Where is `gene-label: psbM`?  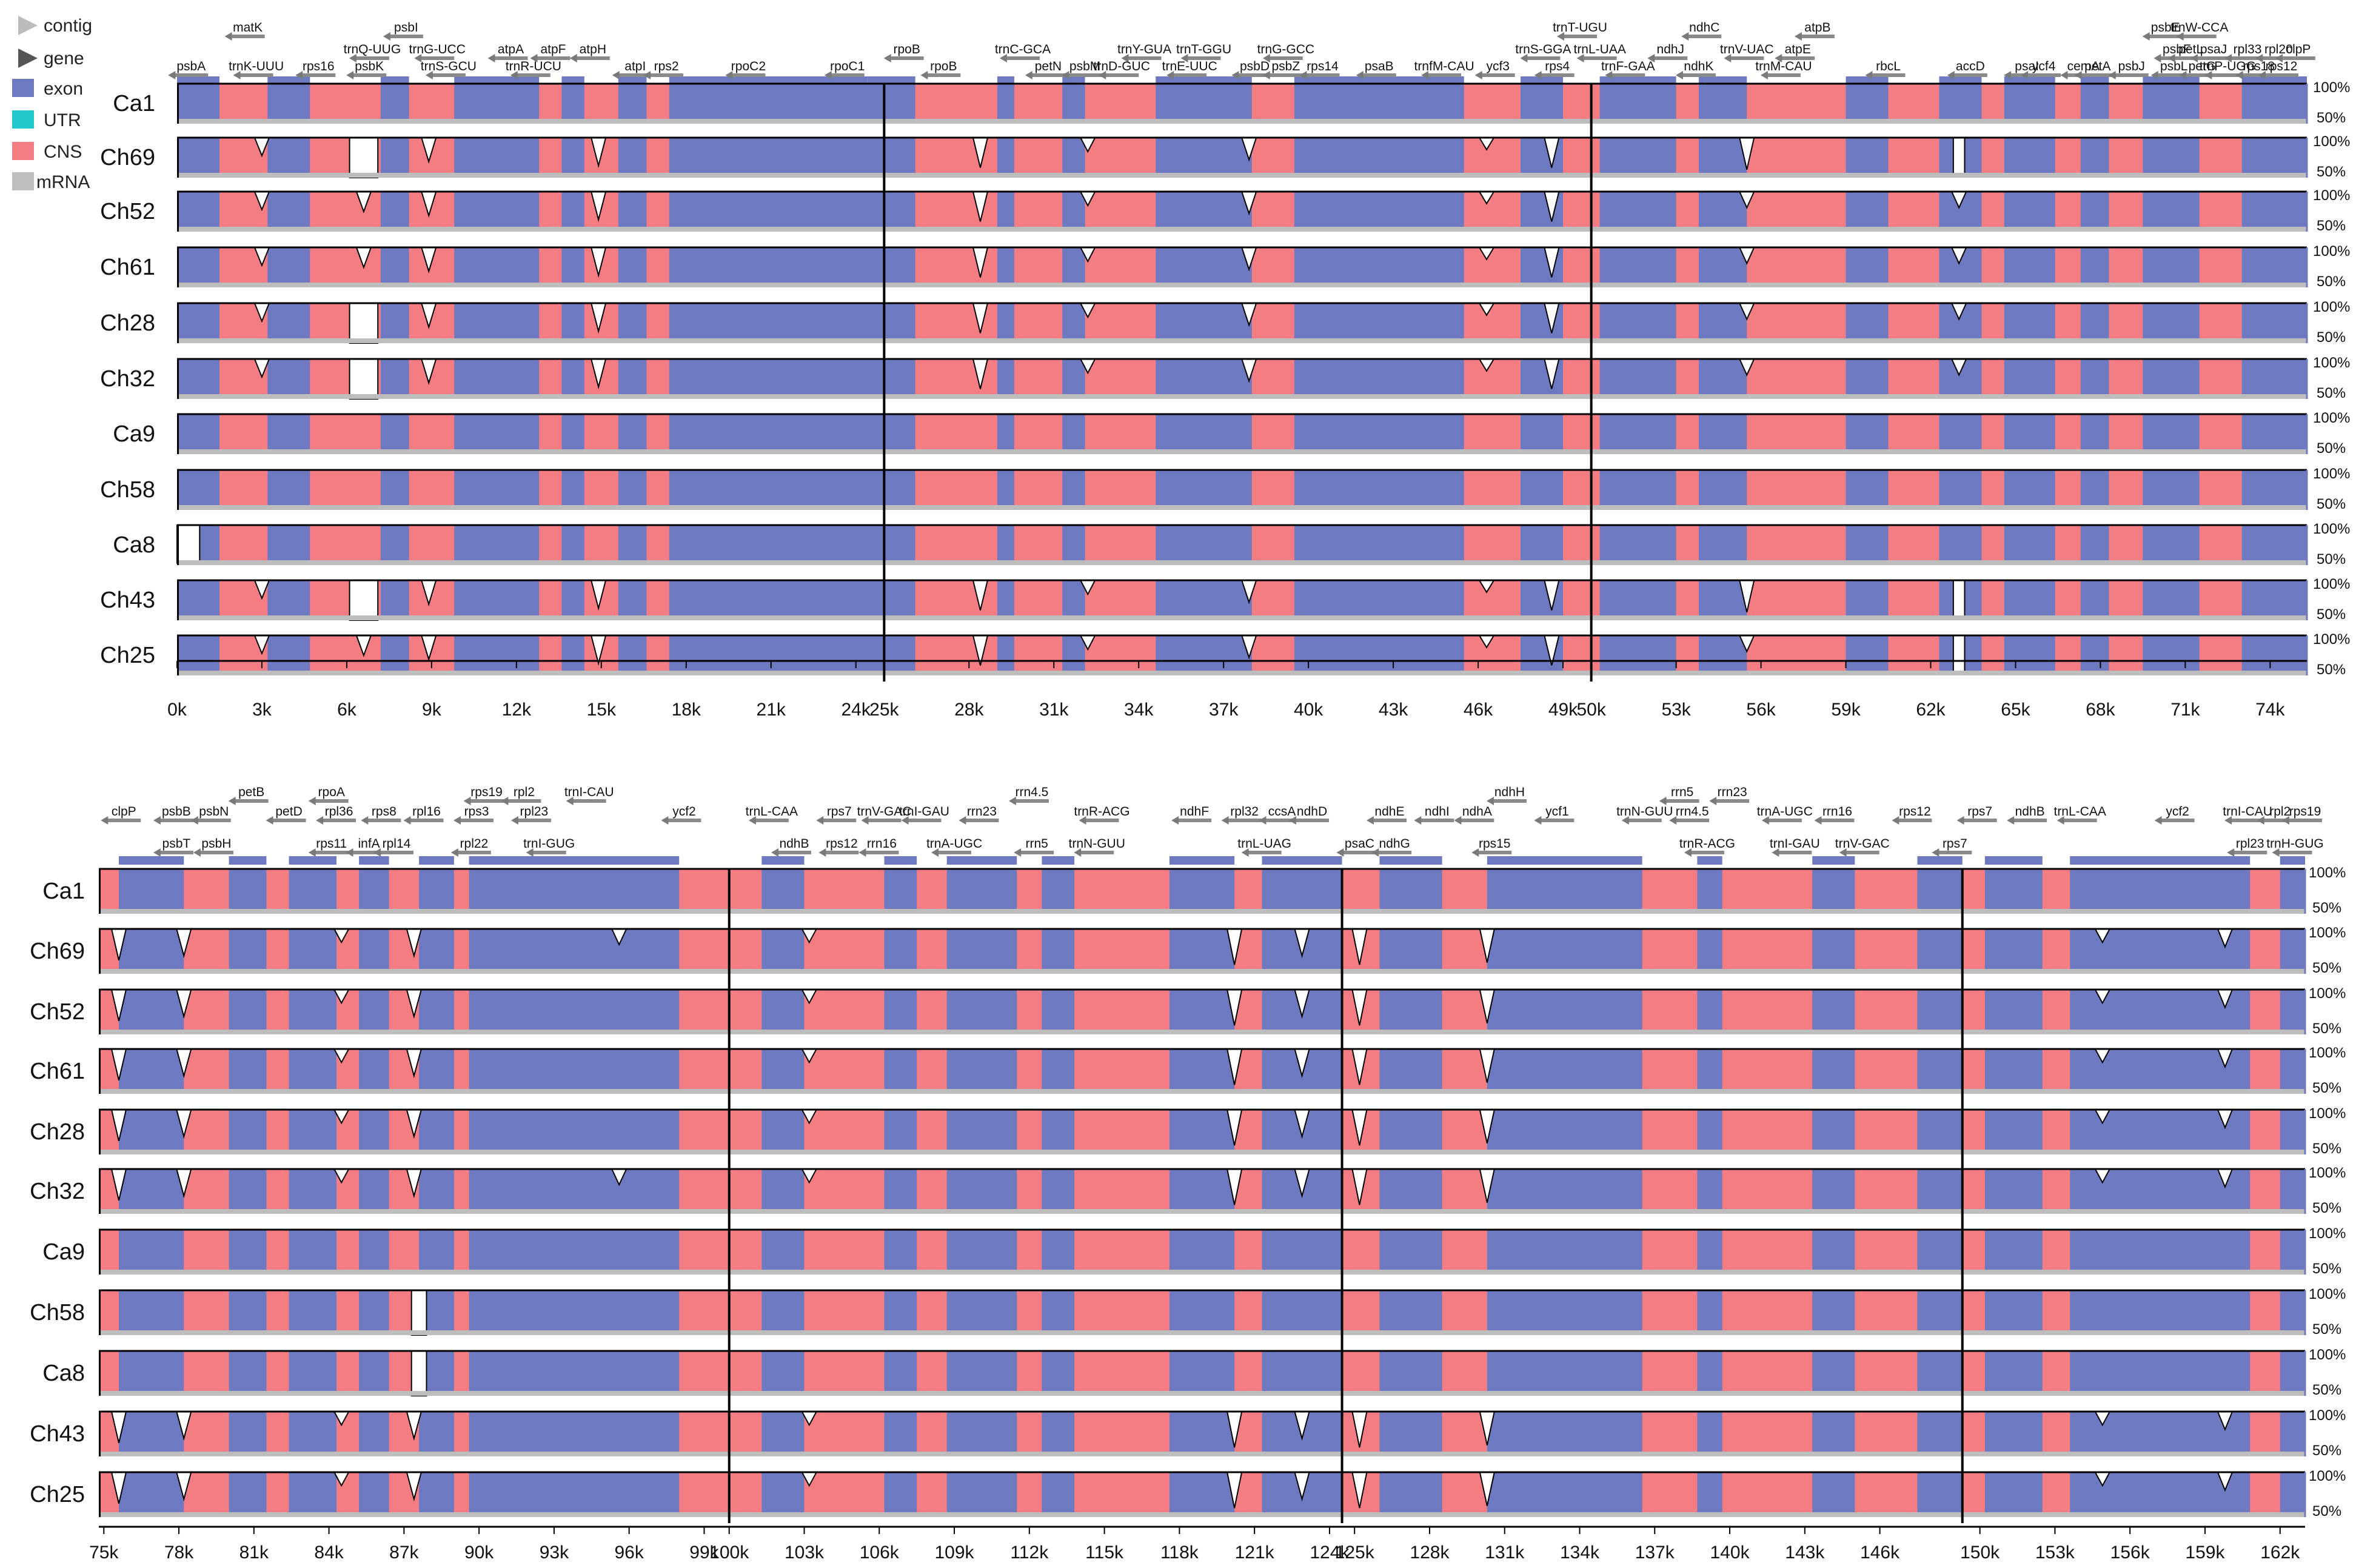 gene-label: psbM is located at coordinates (1084, 66).